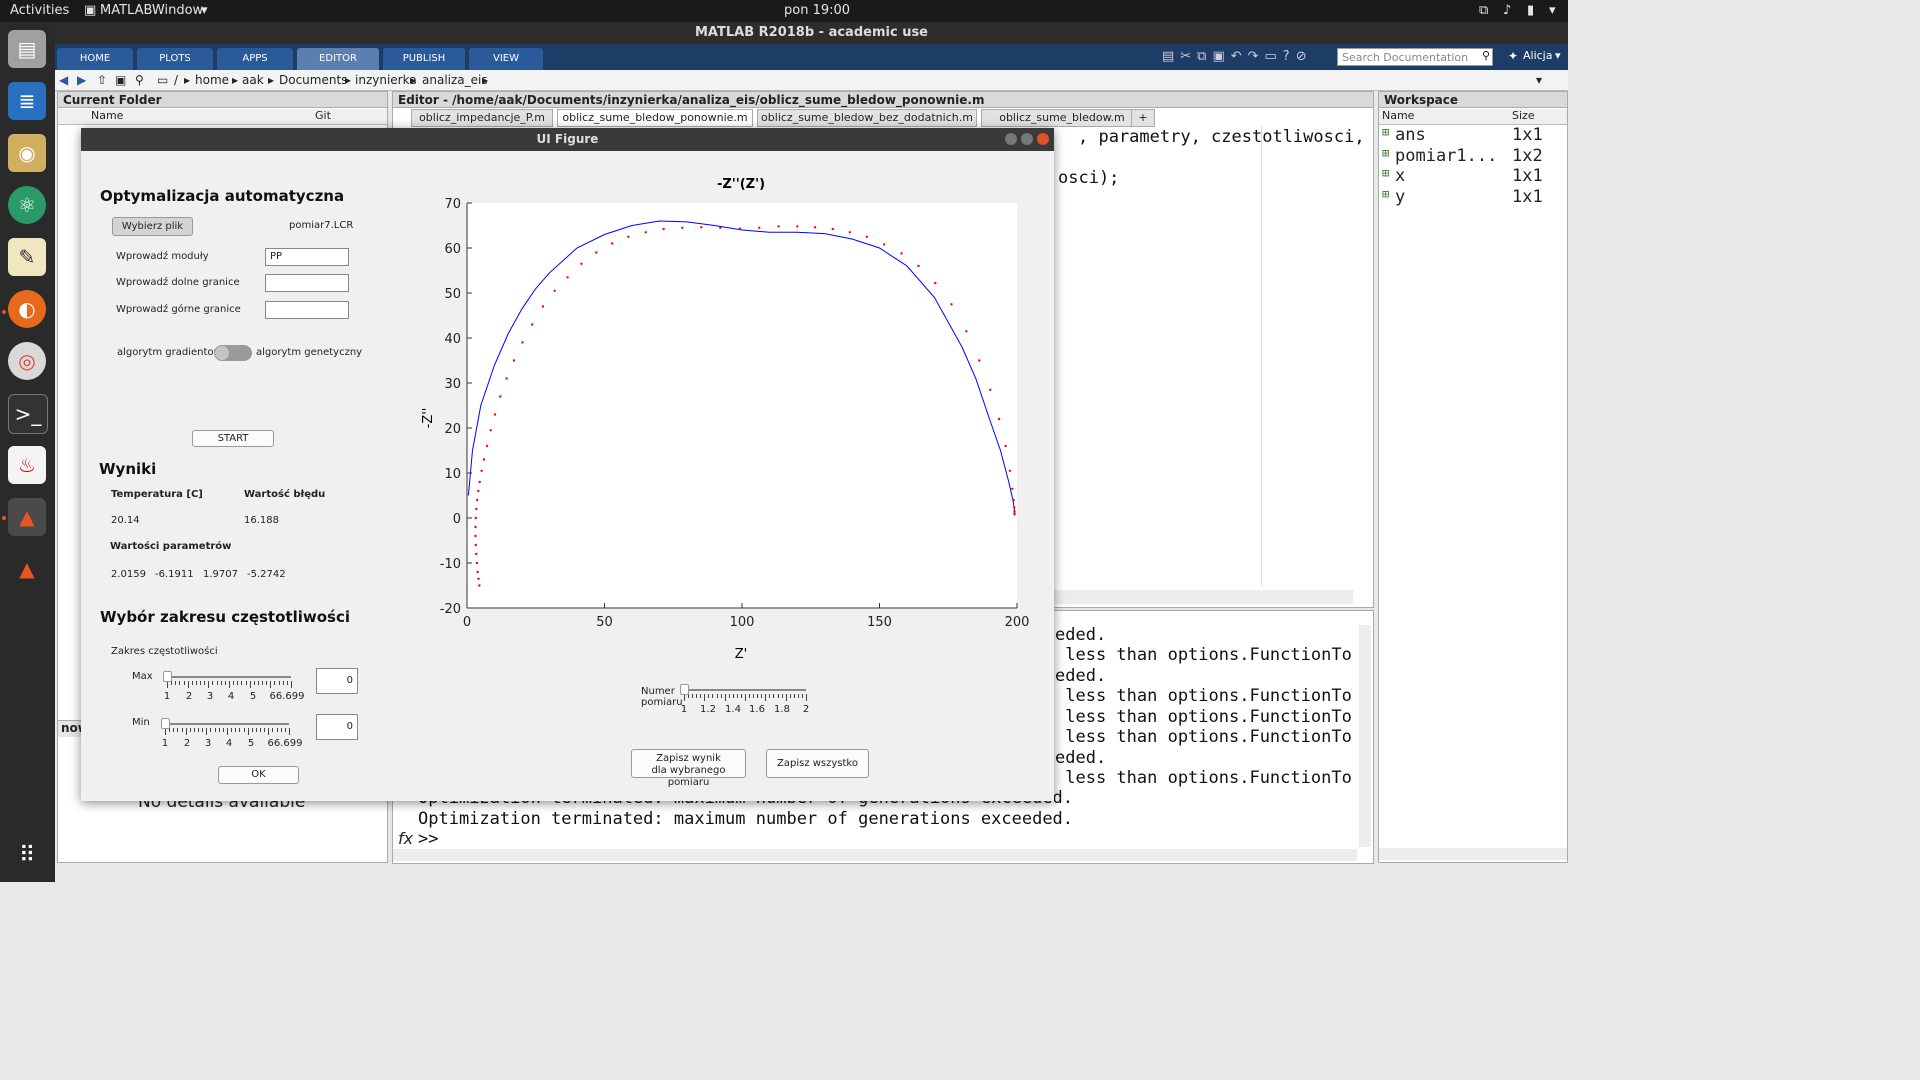 This screenshot has width=1920, height=1080. What do you see at coordinates (229, 743) in the screenshot?
I see `slider-tick-label: 4` at bounding box center [229, 743].